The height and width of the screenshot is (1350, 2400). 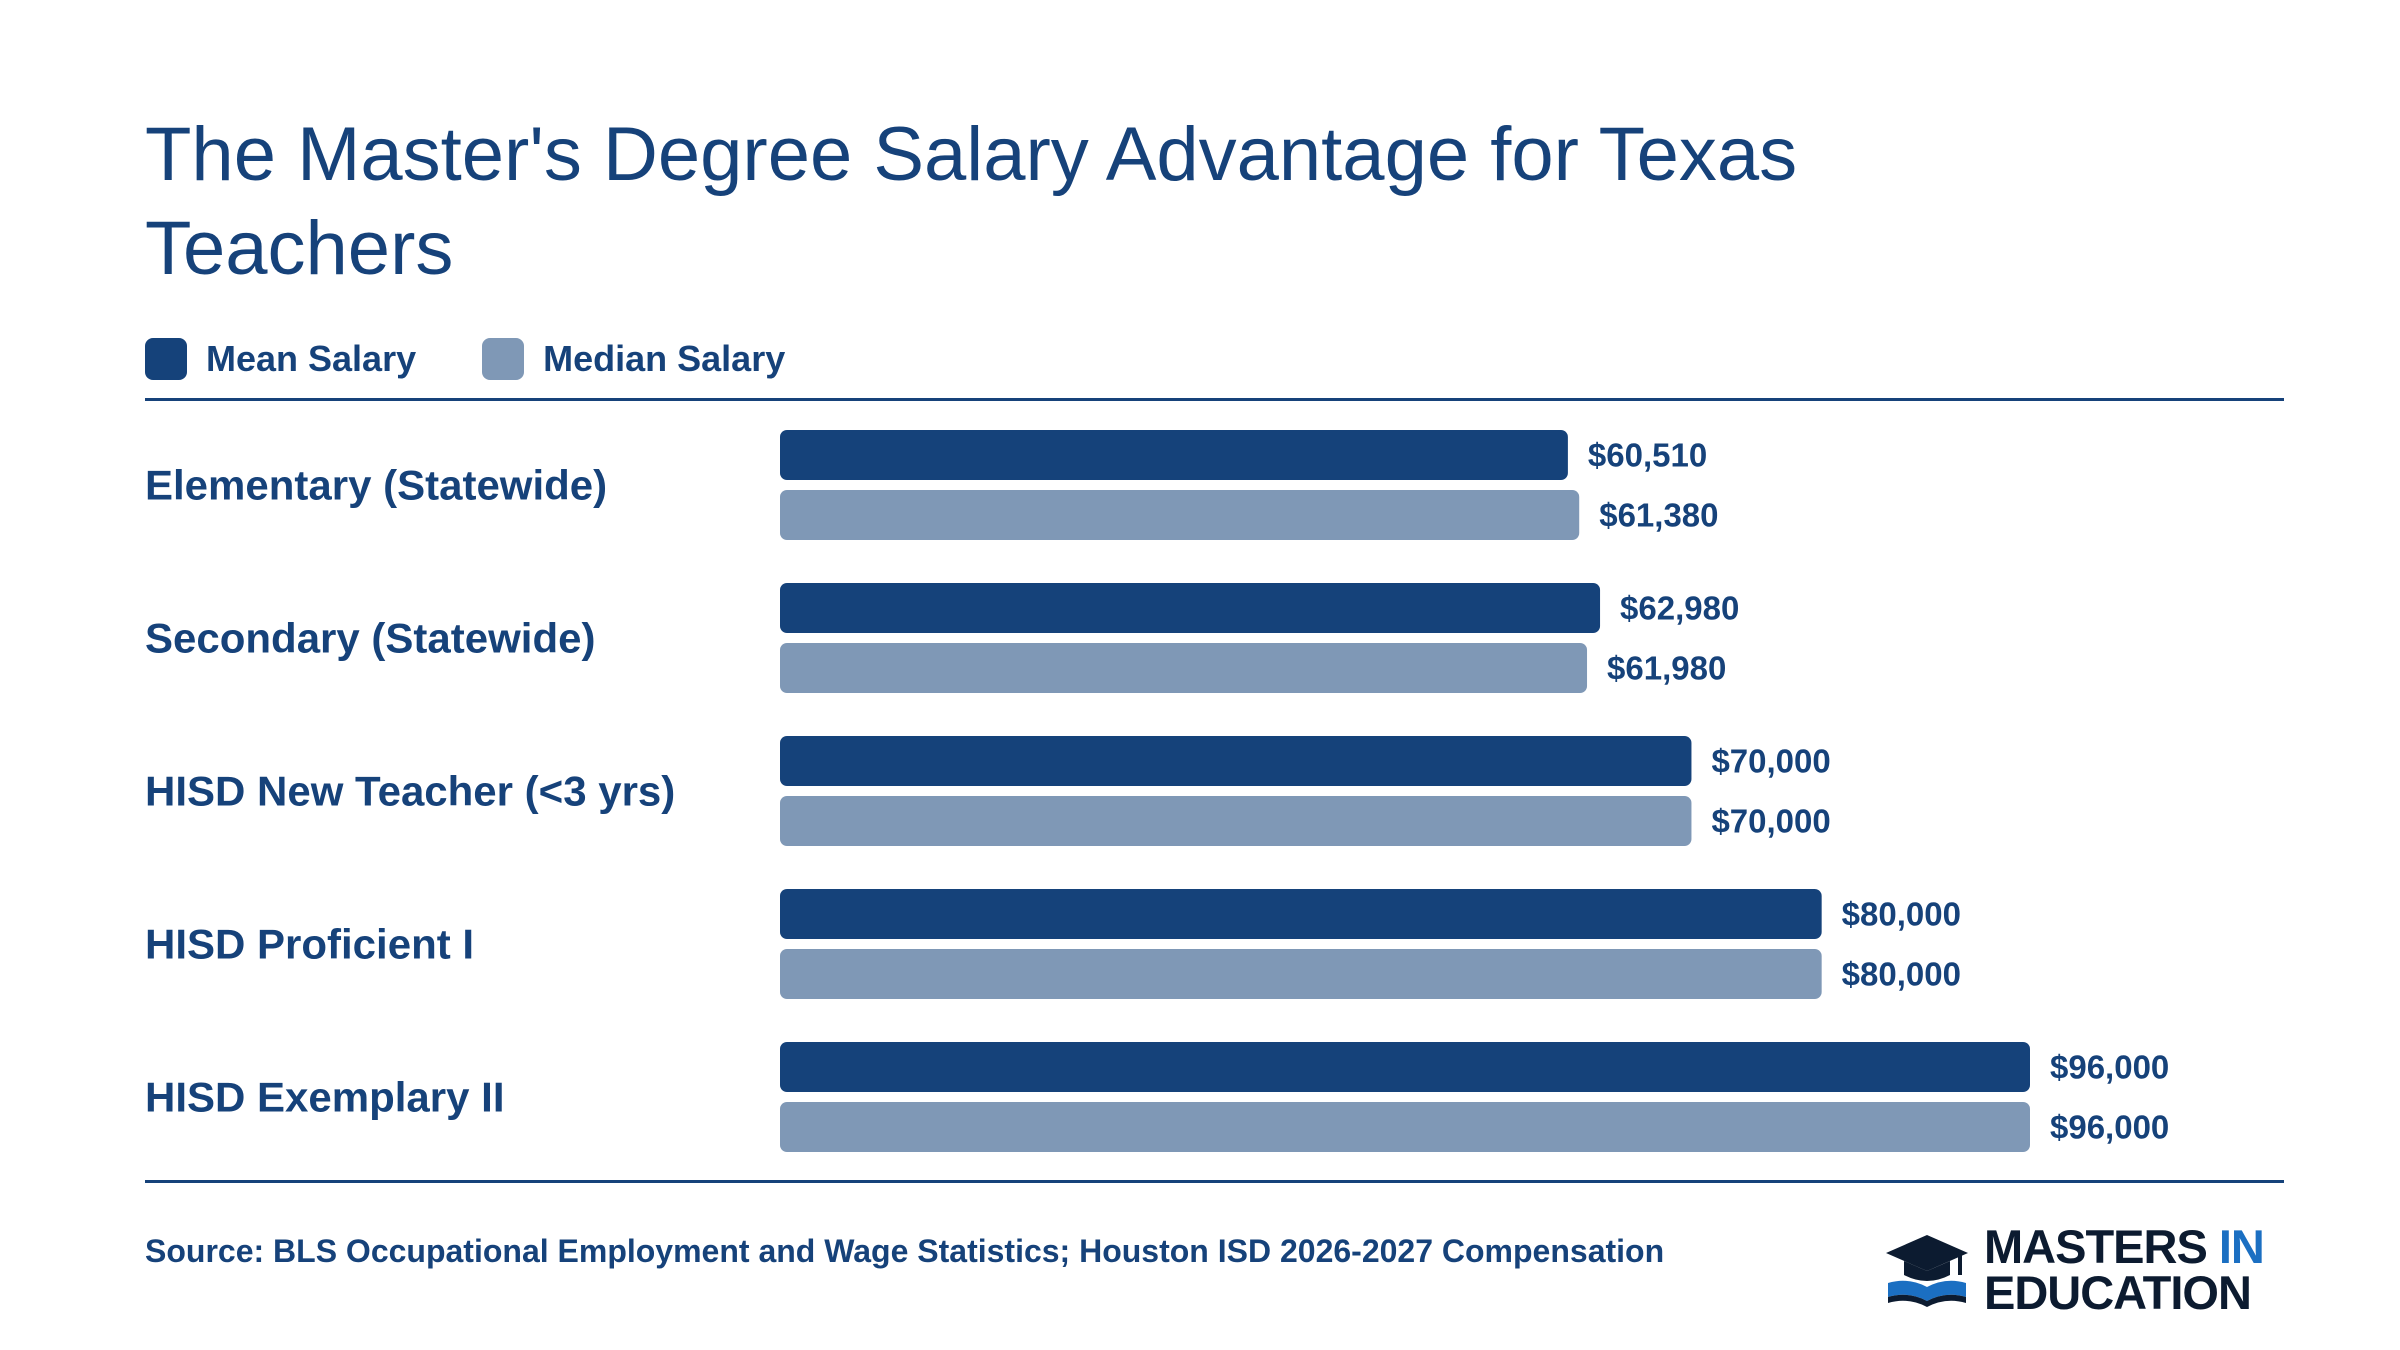 I want to click on value-label-median-hisd-new-teacher-3-yrs: $70,000, so click(x=1770, y=821).